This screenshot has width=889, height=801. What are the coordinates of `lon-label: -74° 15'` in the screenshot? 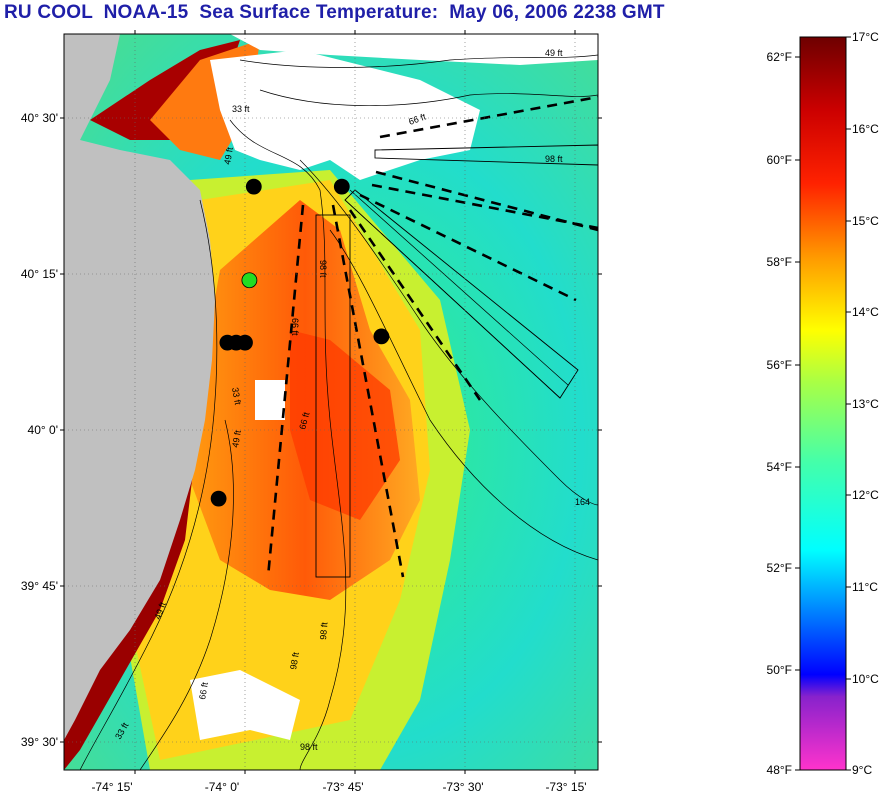 It's located at (111, 787).